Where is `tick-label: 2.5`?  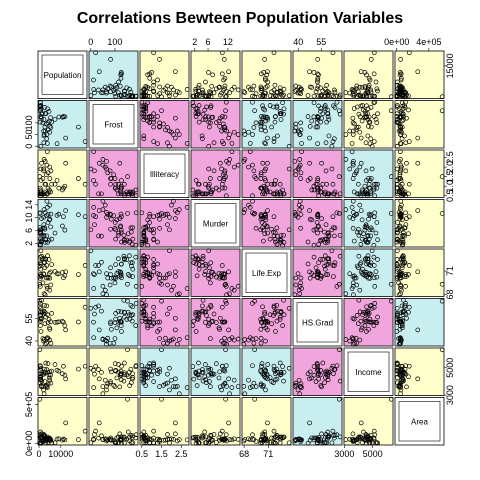 tick-label: 2.5 is located at coordinates (181, 454).